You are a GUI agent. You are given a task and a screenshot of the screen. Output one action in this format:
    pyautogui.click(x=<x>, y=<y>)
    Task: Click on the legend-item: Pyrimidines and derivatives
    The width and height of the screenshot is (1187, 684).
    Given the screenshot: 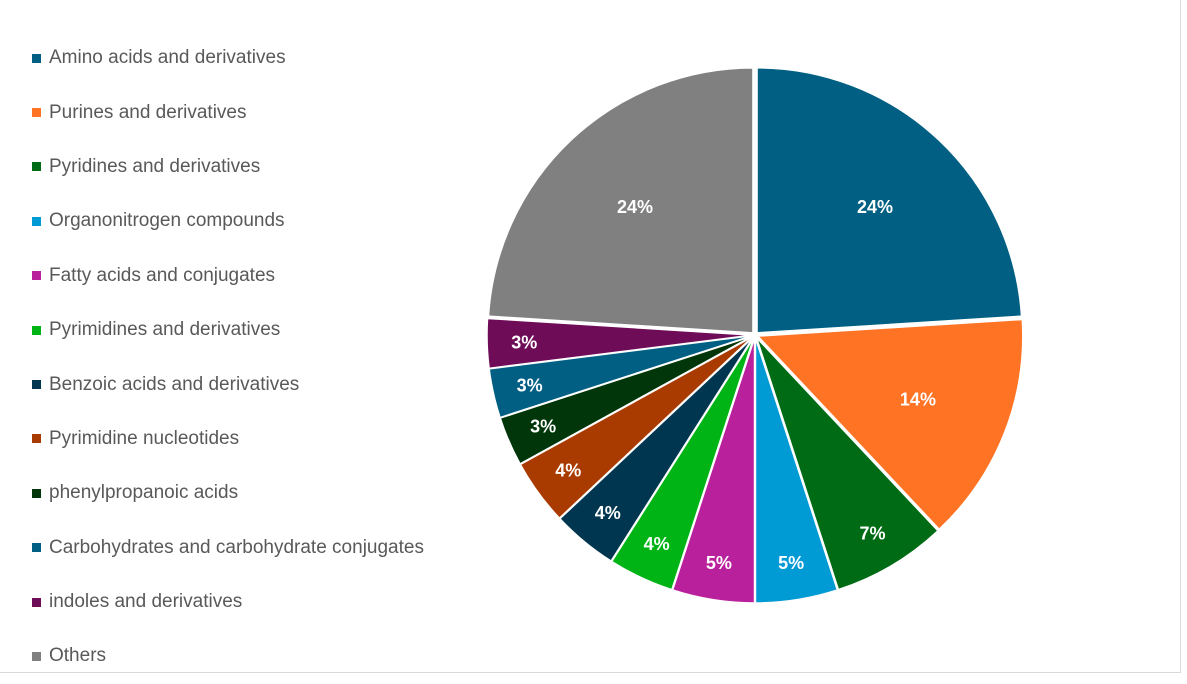 What is the action you would take?
    pyautogui.click(x=228, y=330)
    